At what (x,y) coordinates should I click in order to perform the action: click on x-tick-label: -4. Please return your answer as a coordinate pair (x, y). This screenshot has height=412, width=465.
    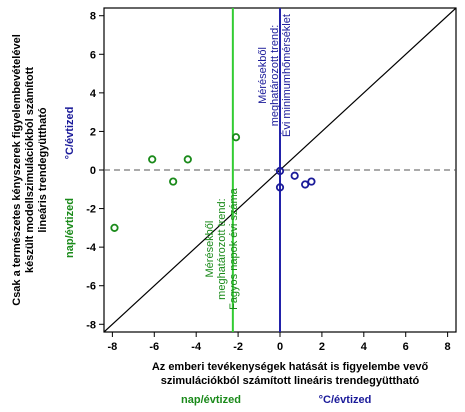
    Looking at the image, I should click on (196, 347).